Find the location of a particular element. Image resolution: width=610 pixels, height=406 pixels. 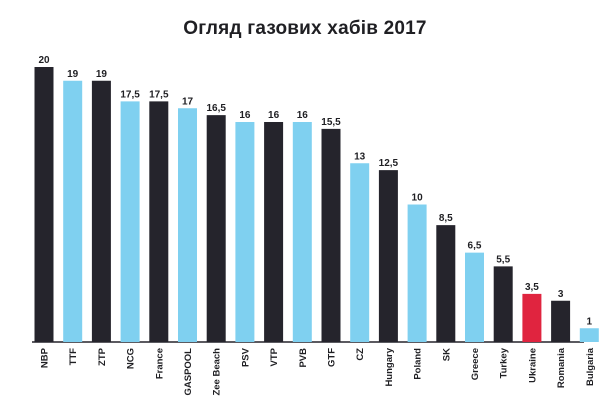

bar-sk is located at coordinates (446, 284).